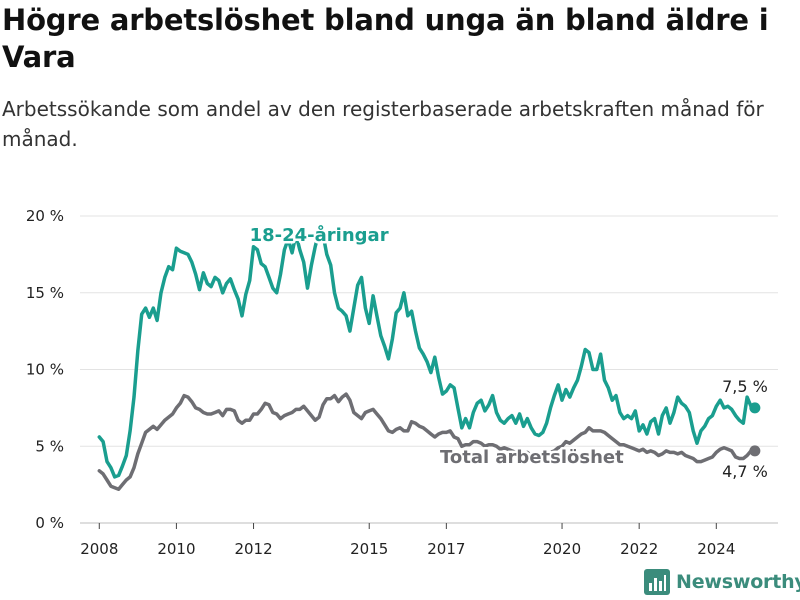 The image size is (800, 600). Describe the element at coordinates (407, 540) in the screenshot. I see `x-axis: 2008 2010 2012 2015 2017 2020 2022 2024` at that location.